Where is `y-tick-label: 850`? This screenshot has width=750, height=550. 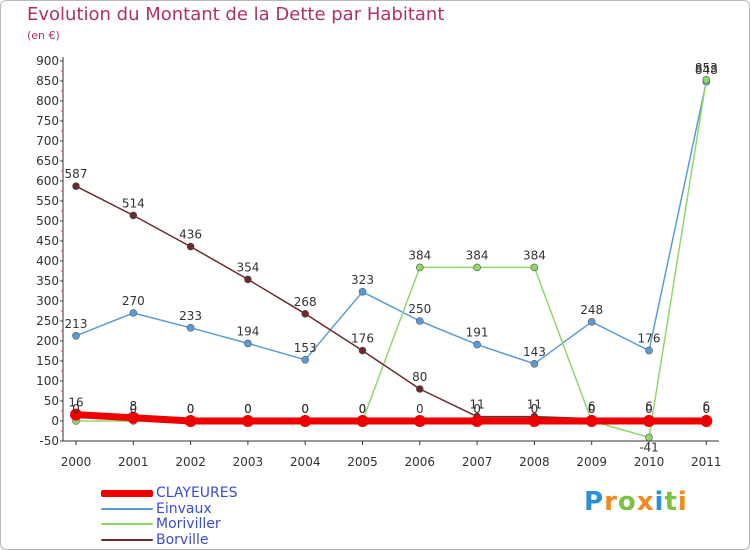 y-tick-label: 850 is located at coordinates (47, 81).